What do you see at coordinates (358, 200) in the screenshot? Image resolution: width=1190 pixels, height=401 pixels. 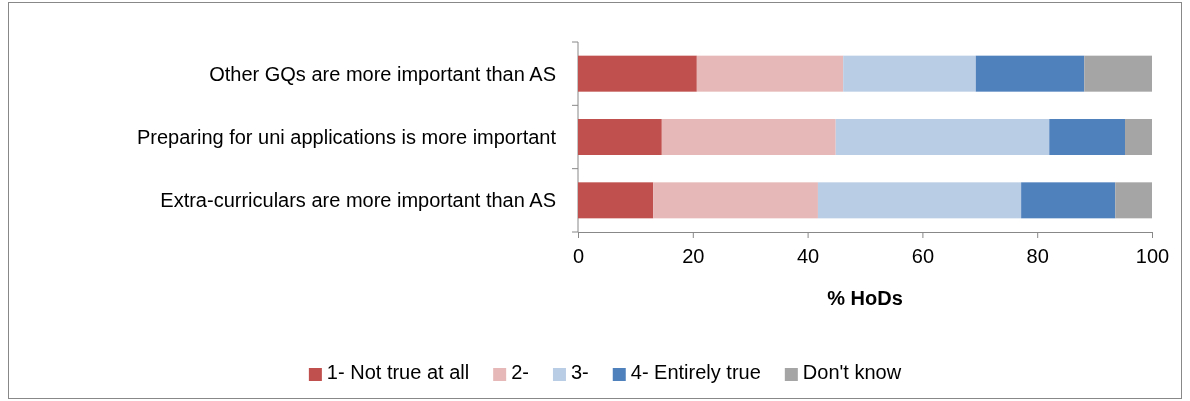 I see `y-tick-label: Extra-curriculars are more important than AS` at bounding box center [358, 200].